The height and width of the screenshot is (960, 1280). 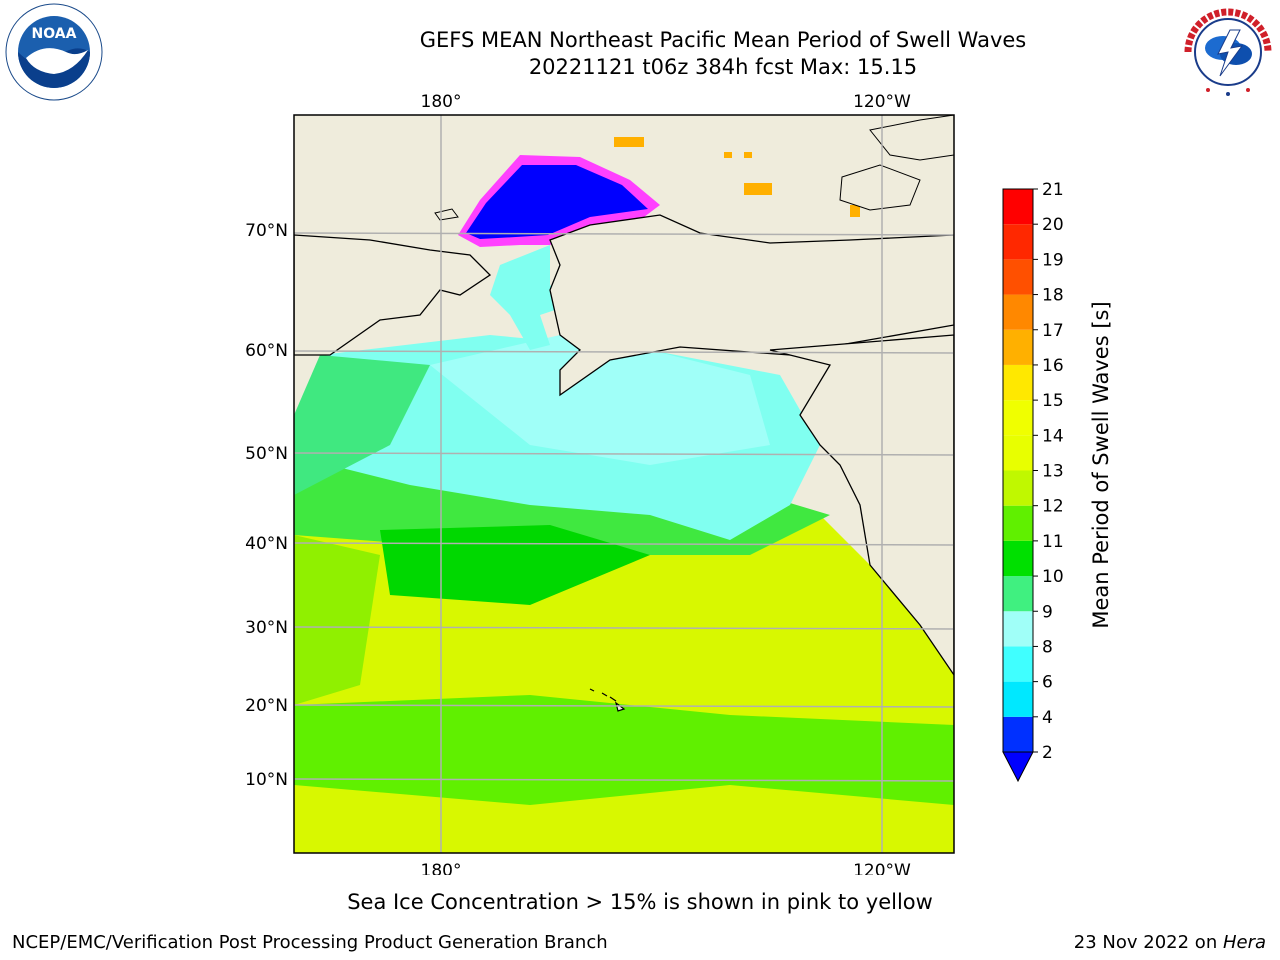 I want to click on chart-subtitle: 20221121 t06z 384h fcst Max: 15.15, so click(x=723, y=67).